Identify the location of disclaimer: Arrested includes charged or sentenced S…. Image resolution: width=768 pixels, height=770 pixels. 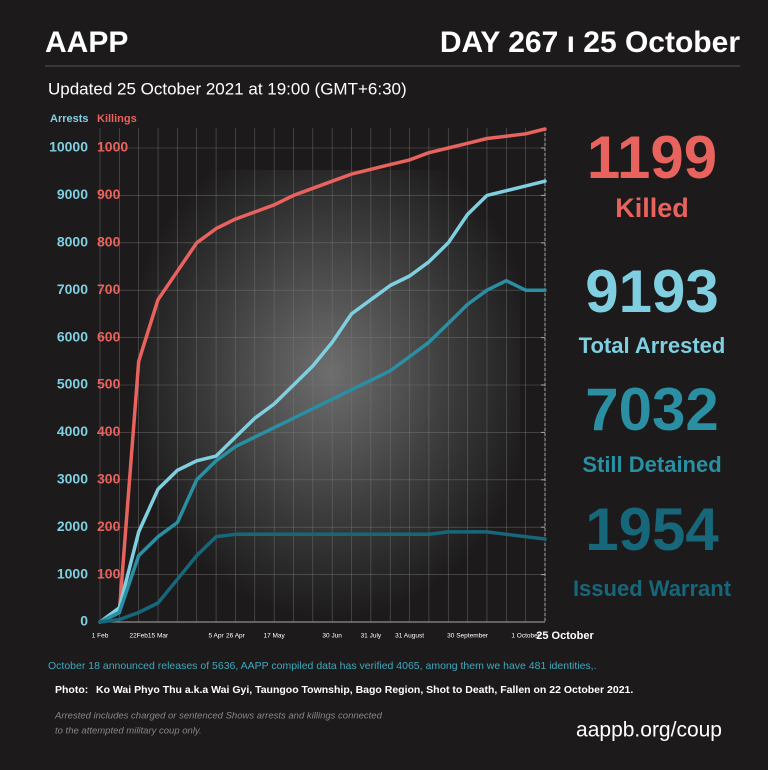
(218, 716).